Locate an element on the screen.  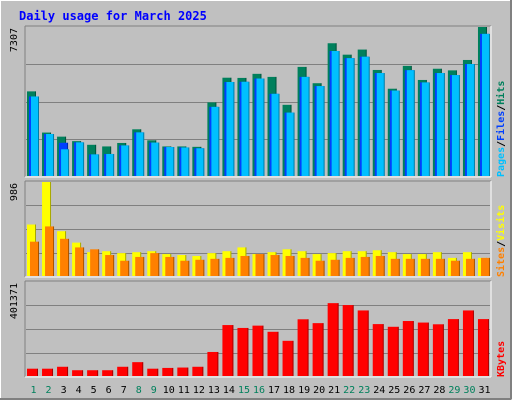
panel-bottom-legend: KBytes is located at coordinates (501, 359).